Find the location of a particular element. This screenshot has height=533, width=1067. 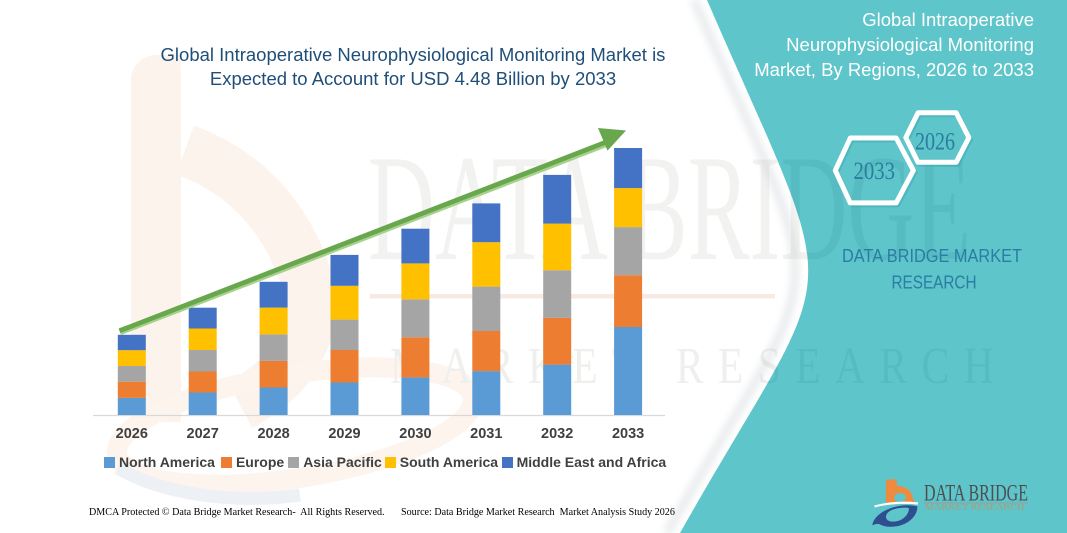

svg-text: RESEARCH is located at coordinates (934, 283).